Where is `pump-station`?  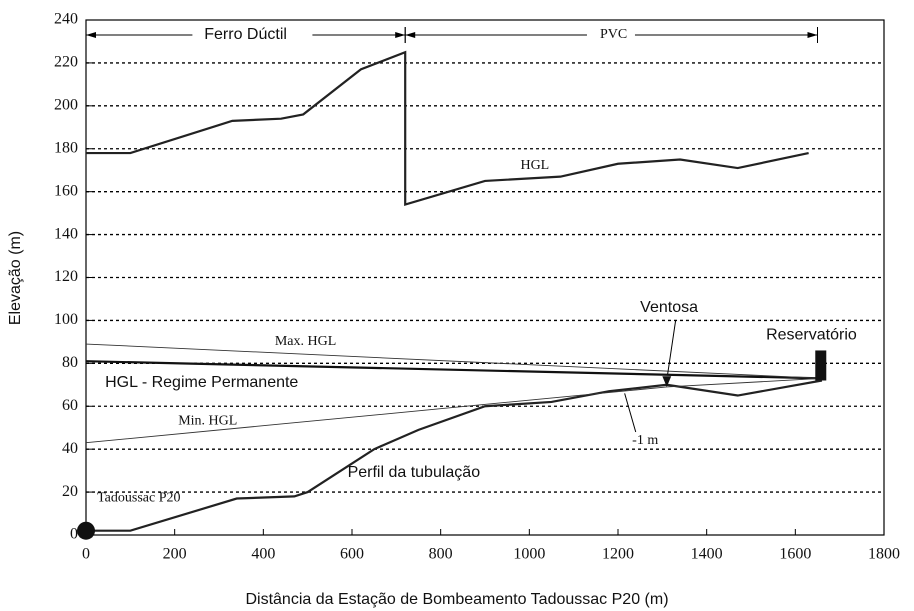
pump-station is located at coordinates (86, 530).